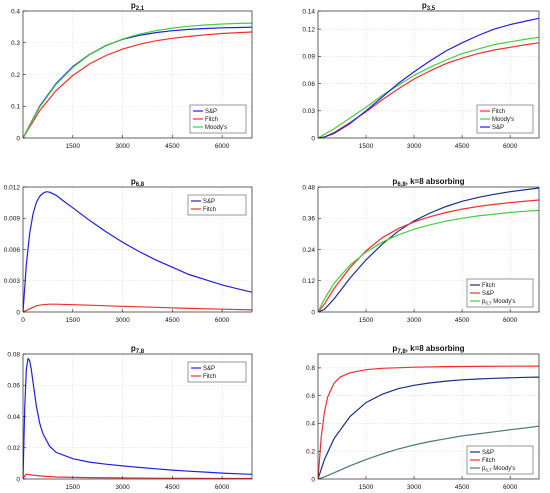  Describe the element at coordinates (308, 57) in the screenshot. I see `y-tick-label: 0.09` at that location.